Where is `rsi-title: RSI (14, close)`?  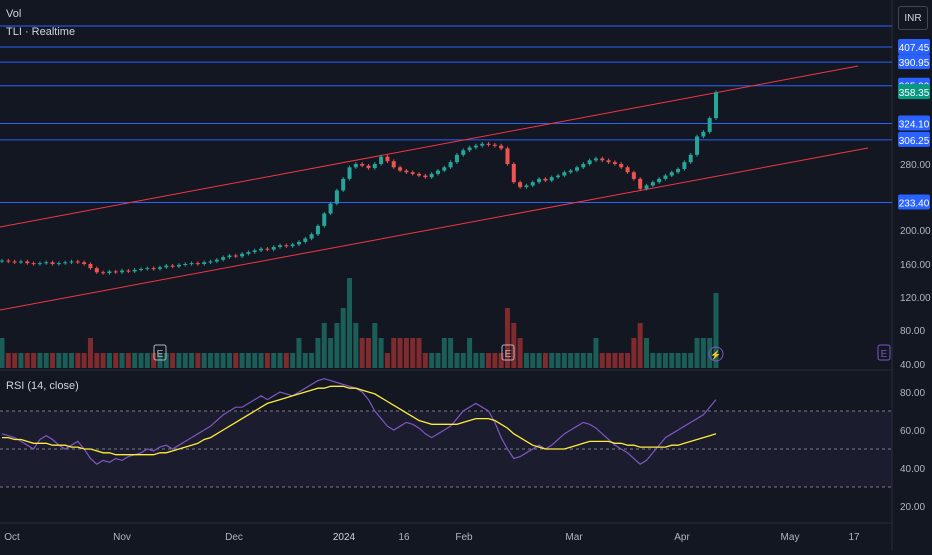
rsi-title: RSI (14, close) is located at coordinates (42, 386).